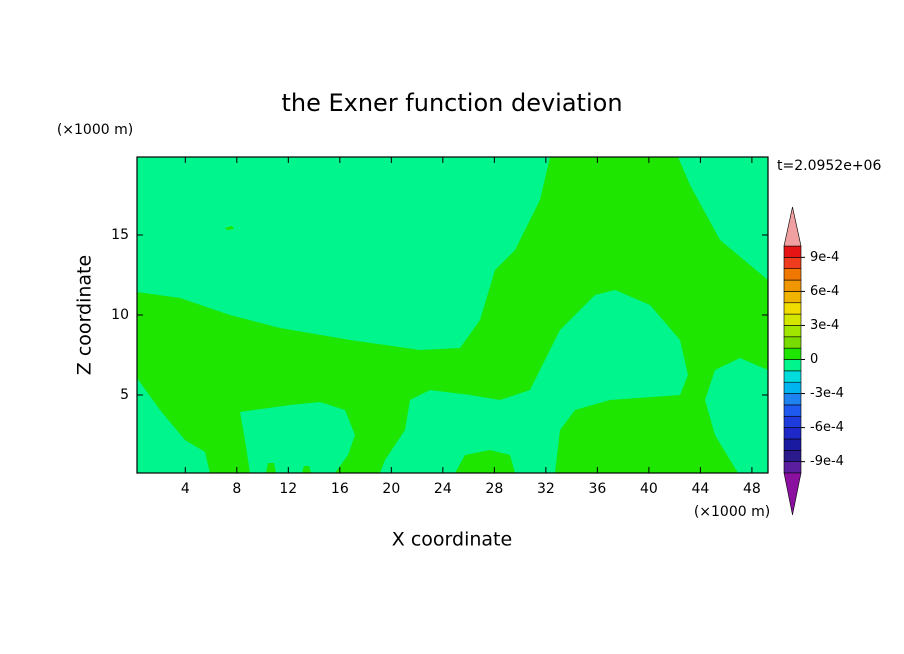  I want to click on y-unit: (×1000 m), so click(95, 130).